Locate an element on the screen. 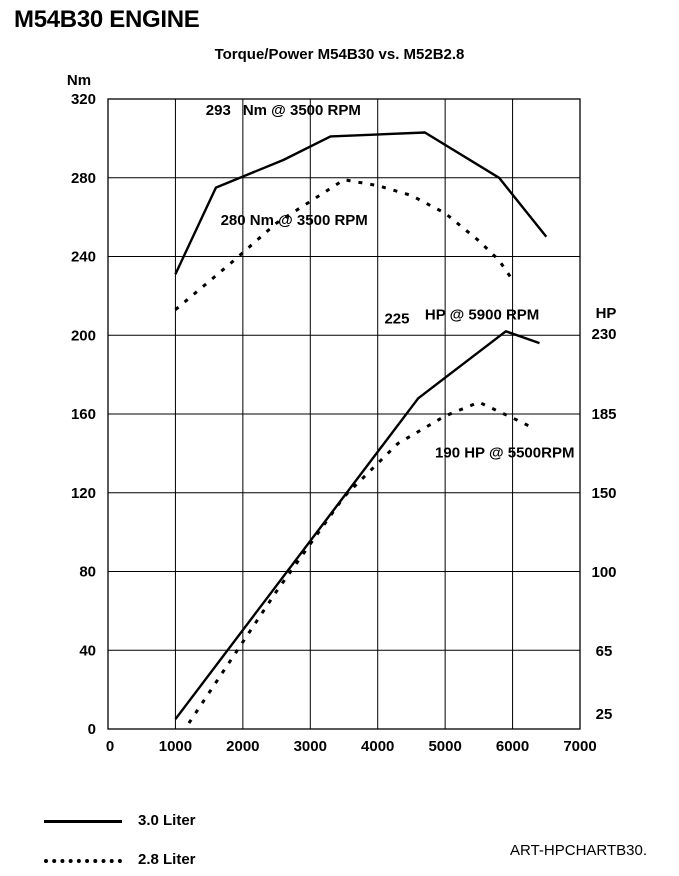 Image resolution: width=679 pixels, height=876 pixels. legend-label: 2.8 Liter is located at coordinates (167, 859).